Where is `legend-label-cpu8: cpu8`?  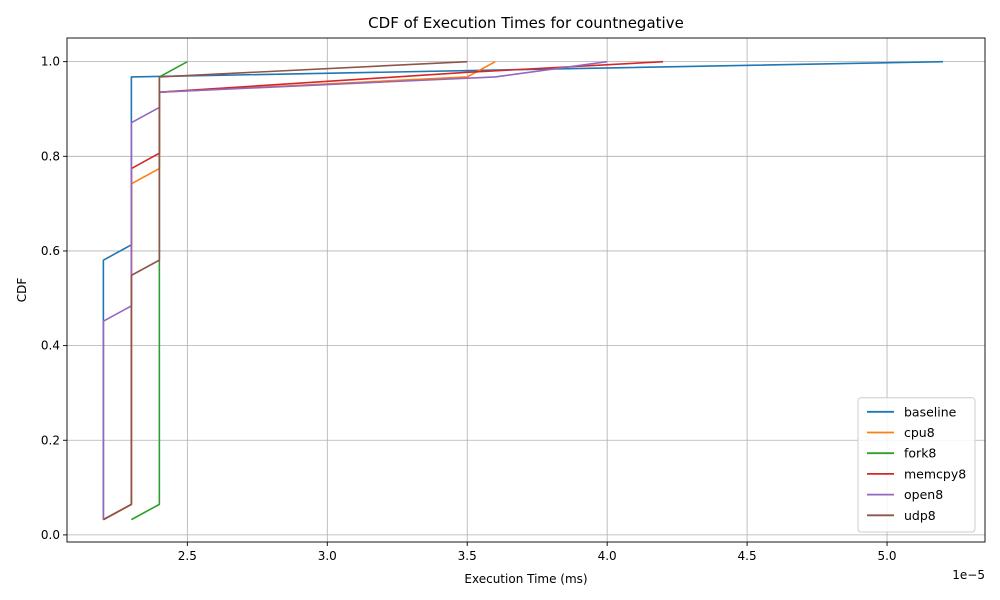 legend-label-cpu8: cpu8 is located at coordinates (919, 432).